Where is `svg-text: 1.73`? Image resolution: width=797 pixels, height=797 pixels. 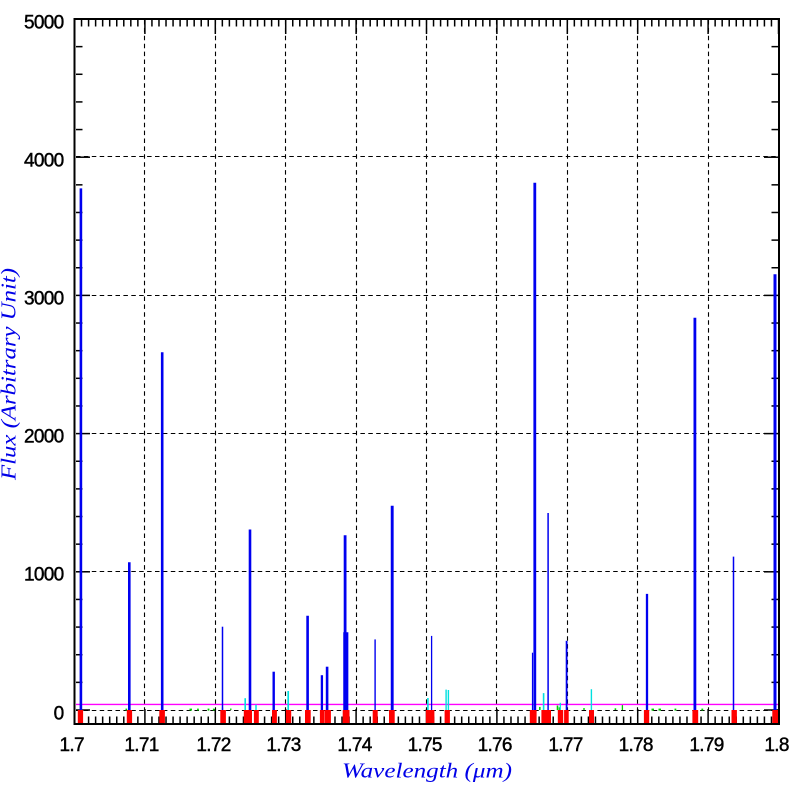 svg-text: 1.73 is located at coordinates (283, 745).